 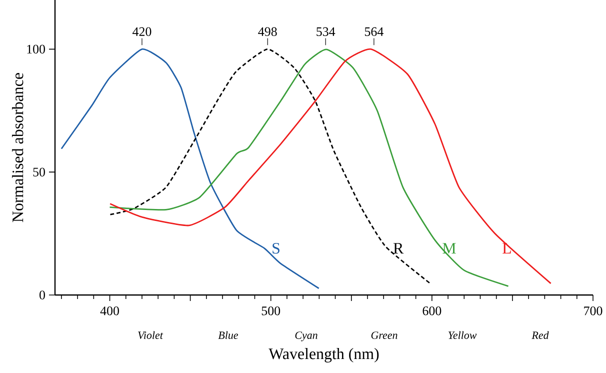 I want to click on y-axis-title: Normalised absorbance, so click(x=18, y=147).